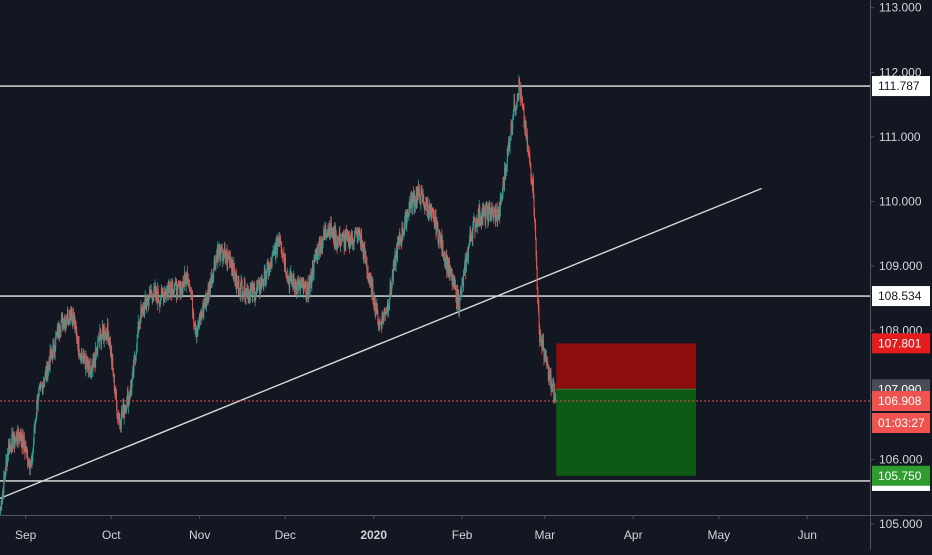 This screenshot has height=555, width=932. What do you see at coordinates (901, 475) in the screenshot?
I see `target-price-label-bg` at bounding box center [901, 475].